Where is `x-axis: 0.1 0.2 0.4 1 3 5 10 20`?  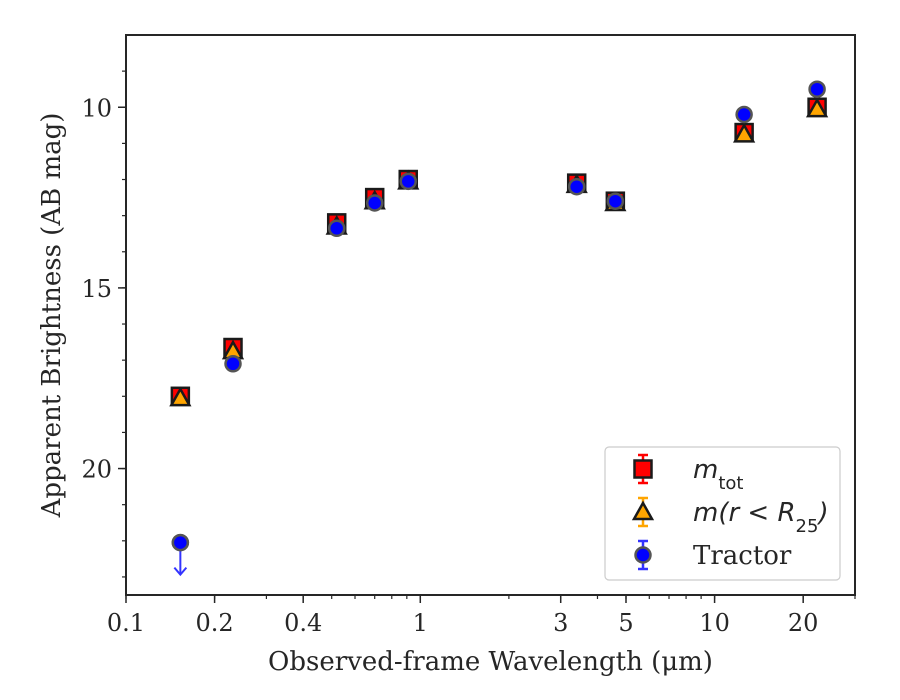 x-axis: 0.1 0.2 0.4 1 3 5 10 20 is located at coordinates (481, 616).